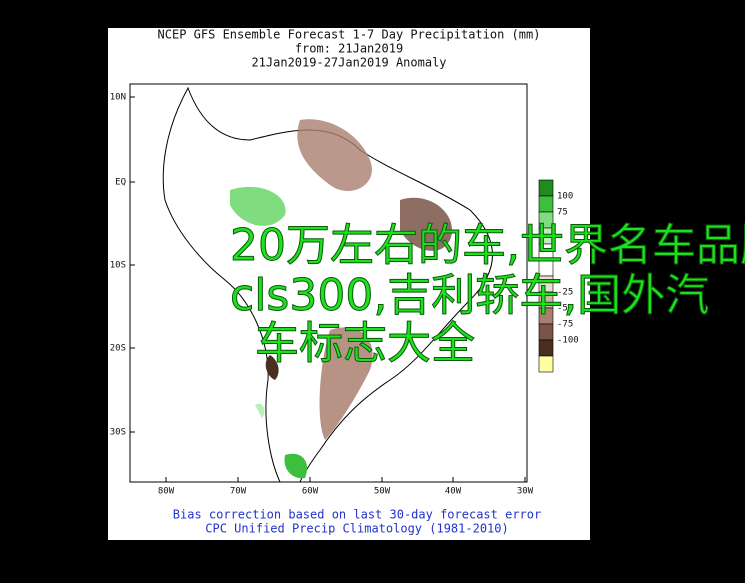 Image resolution: width=745 pixels, height=583 pixels. I want to click on title-line: 21Jan2019-27Jan2019 Anomaly, so click(348, 63).